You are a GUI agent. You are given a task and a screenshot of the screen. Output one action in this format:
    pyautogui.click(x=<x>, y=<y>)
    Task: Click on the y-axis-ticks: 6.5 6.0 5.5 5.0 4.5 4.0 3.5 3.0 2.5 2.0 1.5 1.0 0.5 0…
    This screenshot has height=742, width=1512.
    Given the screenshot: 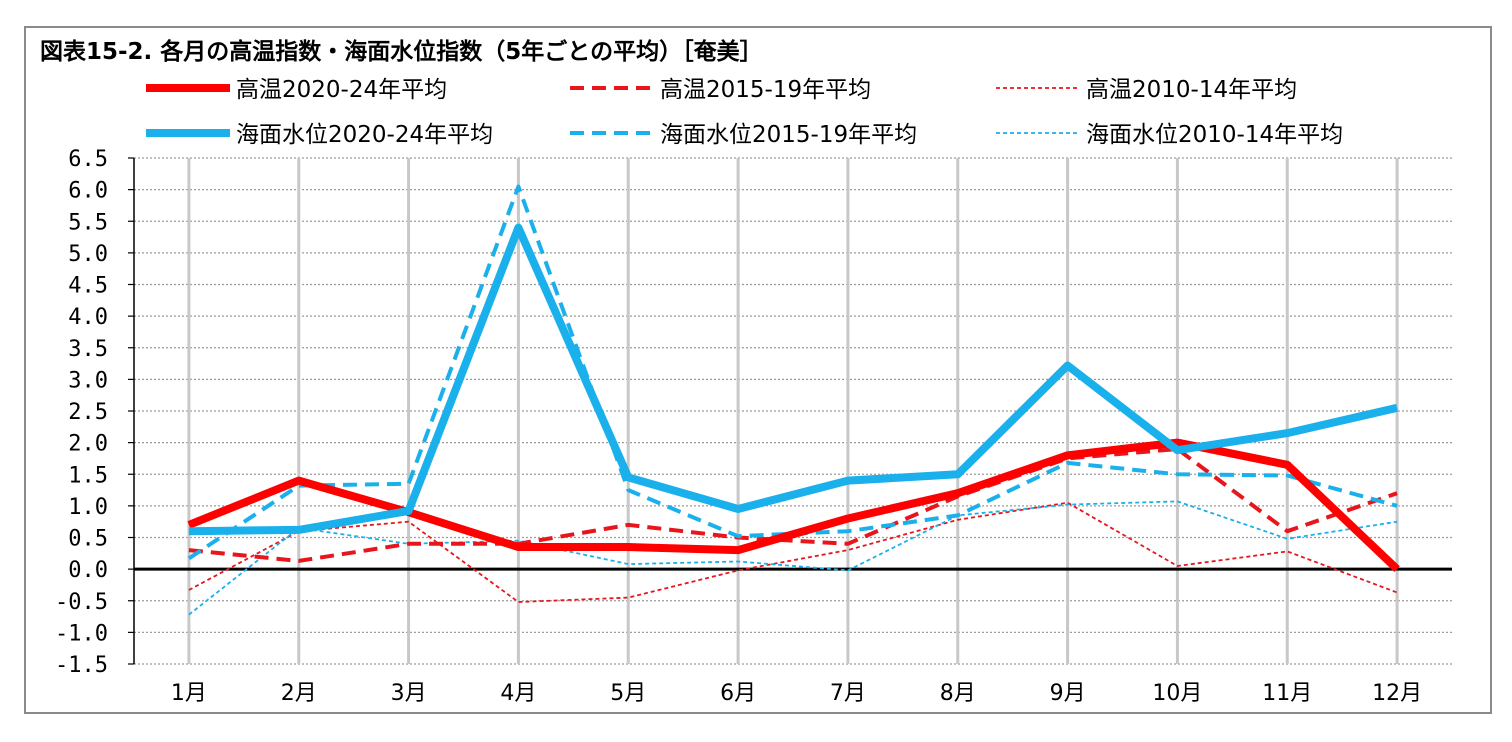 What is the action you would take?
    pyautogui.click(x=81, y=412)
    